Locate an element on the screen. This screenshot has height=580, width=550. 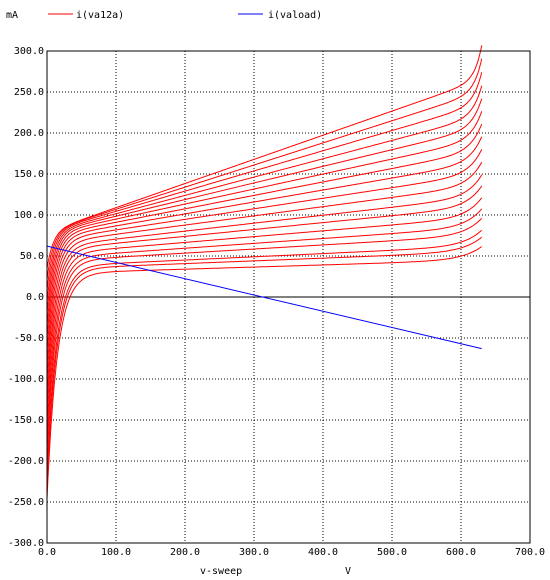
x-tick-label: 600.0 is located at coordinates (461, 552).